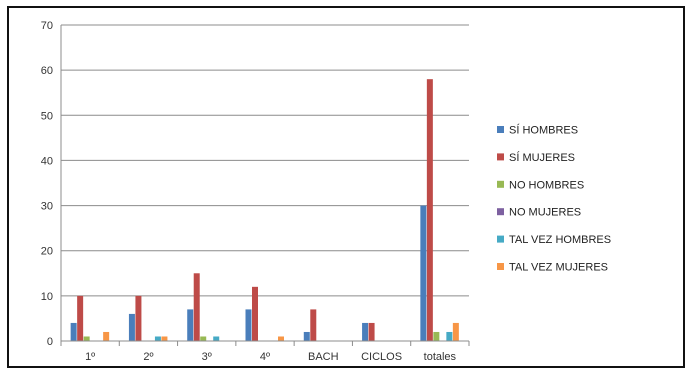 The height and width of the screenshot is (373, 693). What do you see at coordinates (542, 157) in the screenshot?
I see `legend-label-1: SÍ MUJERES` at bounding box center [542, 157].